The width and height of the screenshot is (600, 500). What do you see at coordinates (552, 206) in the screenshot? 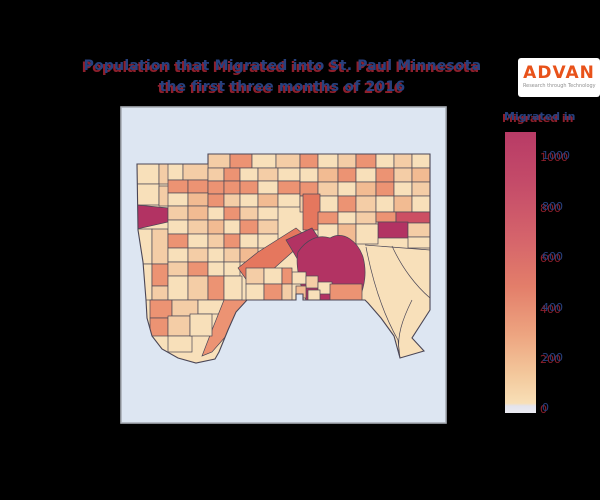
I see `colorbar-tick-label: 800` at bounding box center [552, 206].